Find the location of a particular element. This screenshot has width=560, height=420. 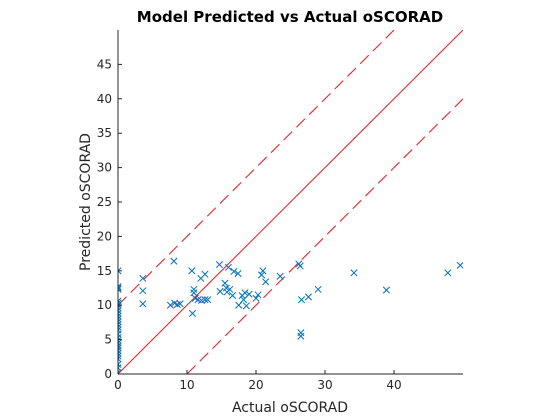

x-axis-label: Actual oSCORAD is located at coordinates (290, 408).